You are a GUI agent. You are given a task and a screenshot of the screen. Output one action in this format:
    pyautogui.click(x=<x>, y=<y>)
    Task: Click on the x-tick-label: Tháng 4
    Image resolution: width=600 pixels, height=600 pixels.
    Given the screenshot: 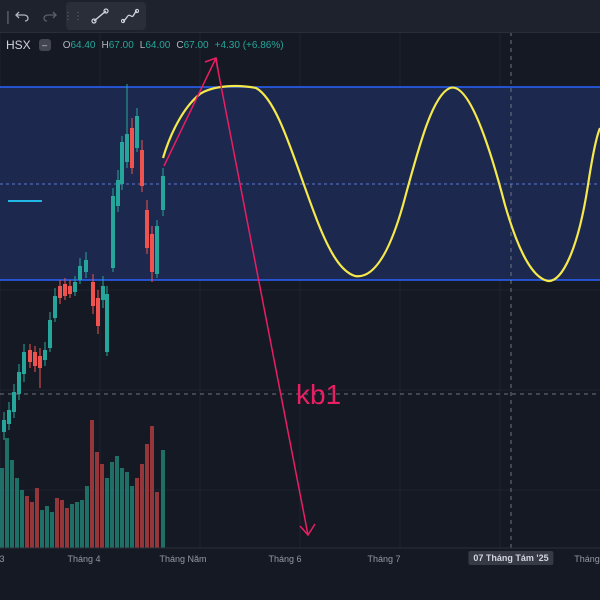 What is the action you would take?
    pyautogui.click(x=84, y=559)
    